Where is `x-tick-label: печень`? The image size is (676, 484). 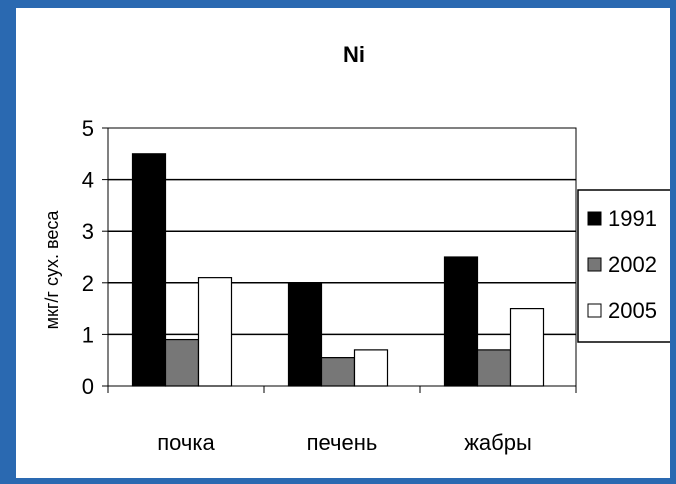 x-tick-label: печень is located at coordinates (342, 442).